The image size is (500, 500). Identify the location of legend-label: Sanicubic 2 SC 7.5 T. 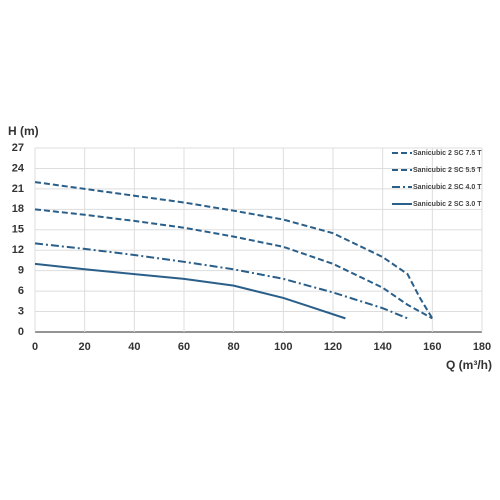
(447, 153).